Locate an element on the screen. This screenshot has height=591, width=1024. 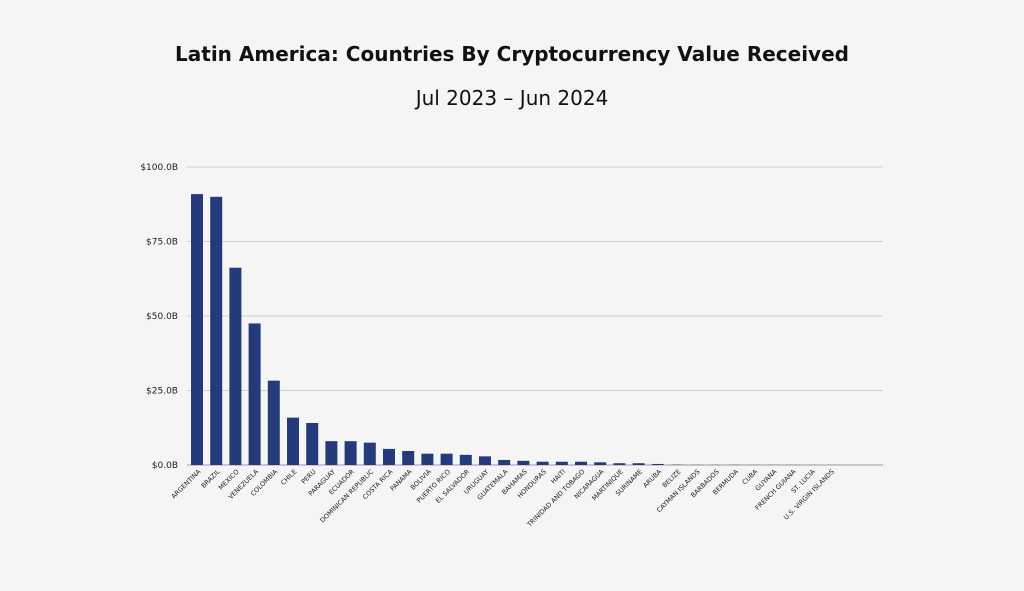
x-tick-label: ARUBA is located at coordinates (653, 478).